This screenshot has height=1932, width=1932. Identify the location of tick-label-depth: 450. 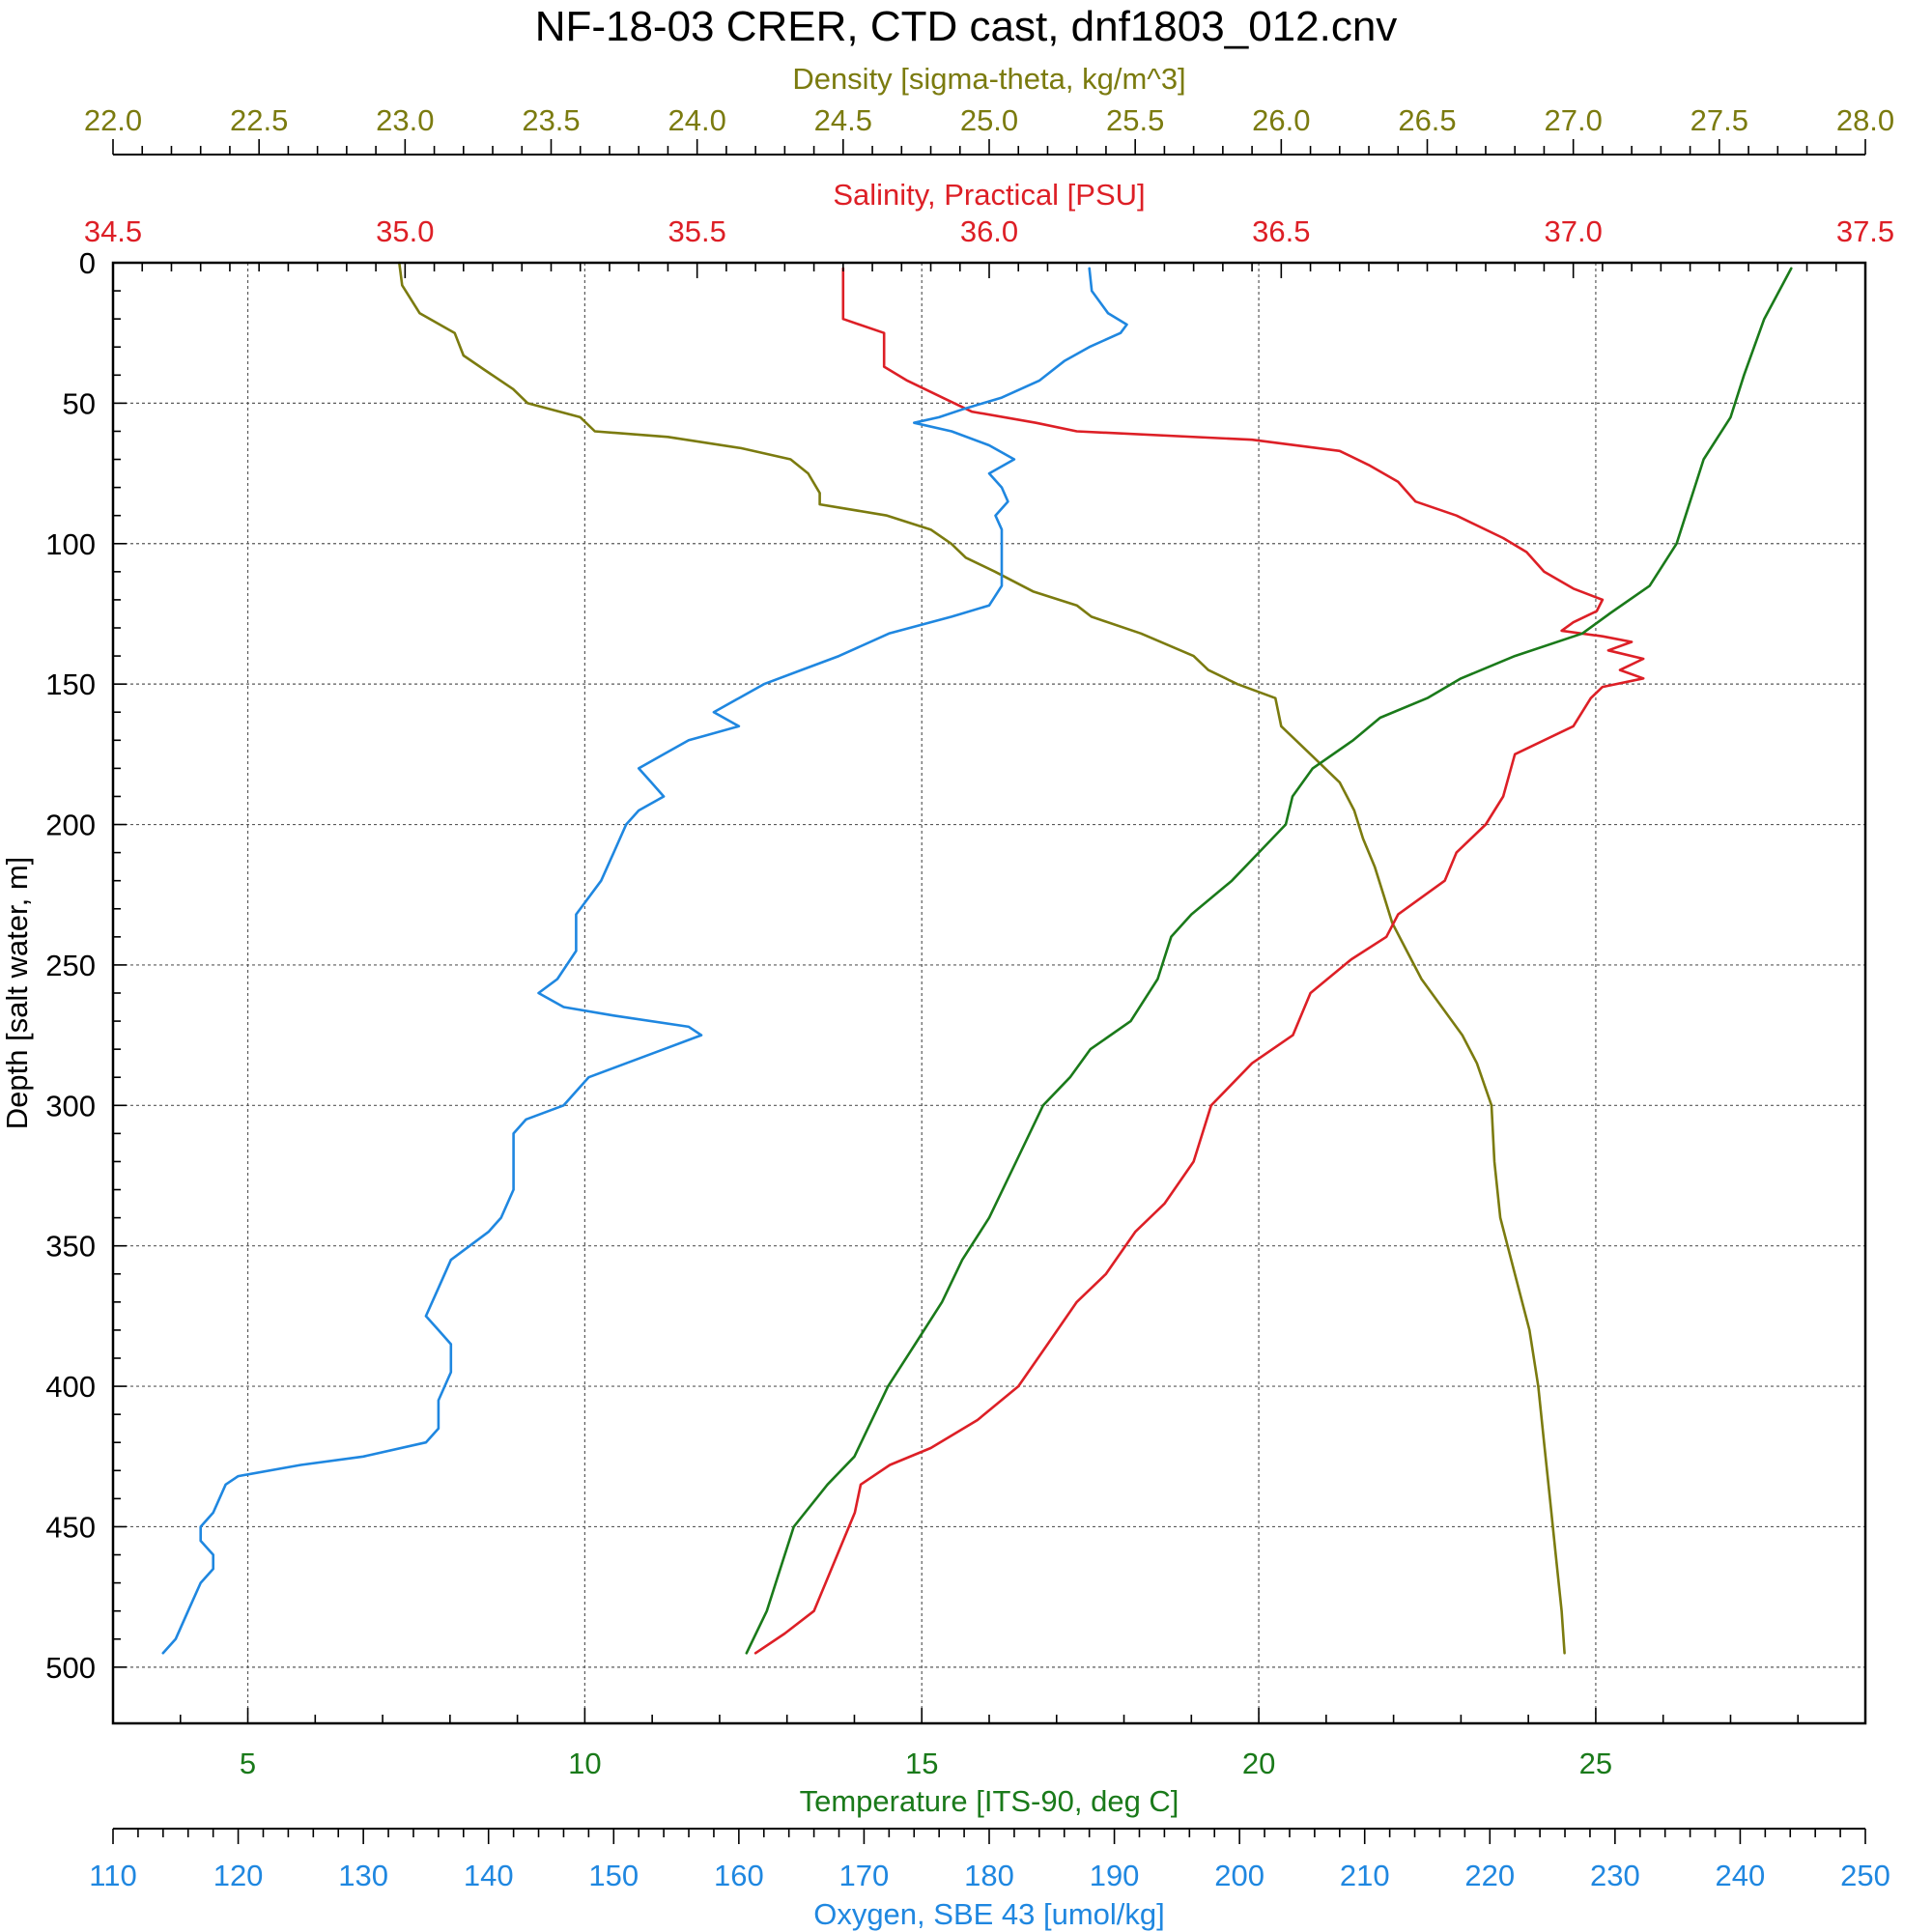
(70, 1527).